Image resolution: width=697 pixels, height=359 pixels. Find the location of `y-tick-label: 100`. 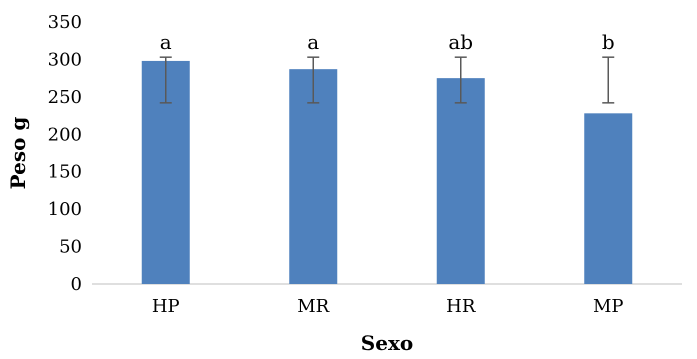

y-tick-label: 100 is located at coordinates (65, 209).